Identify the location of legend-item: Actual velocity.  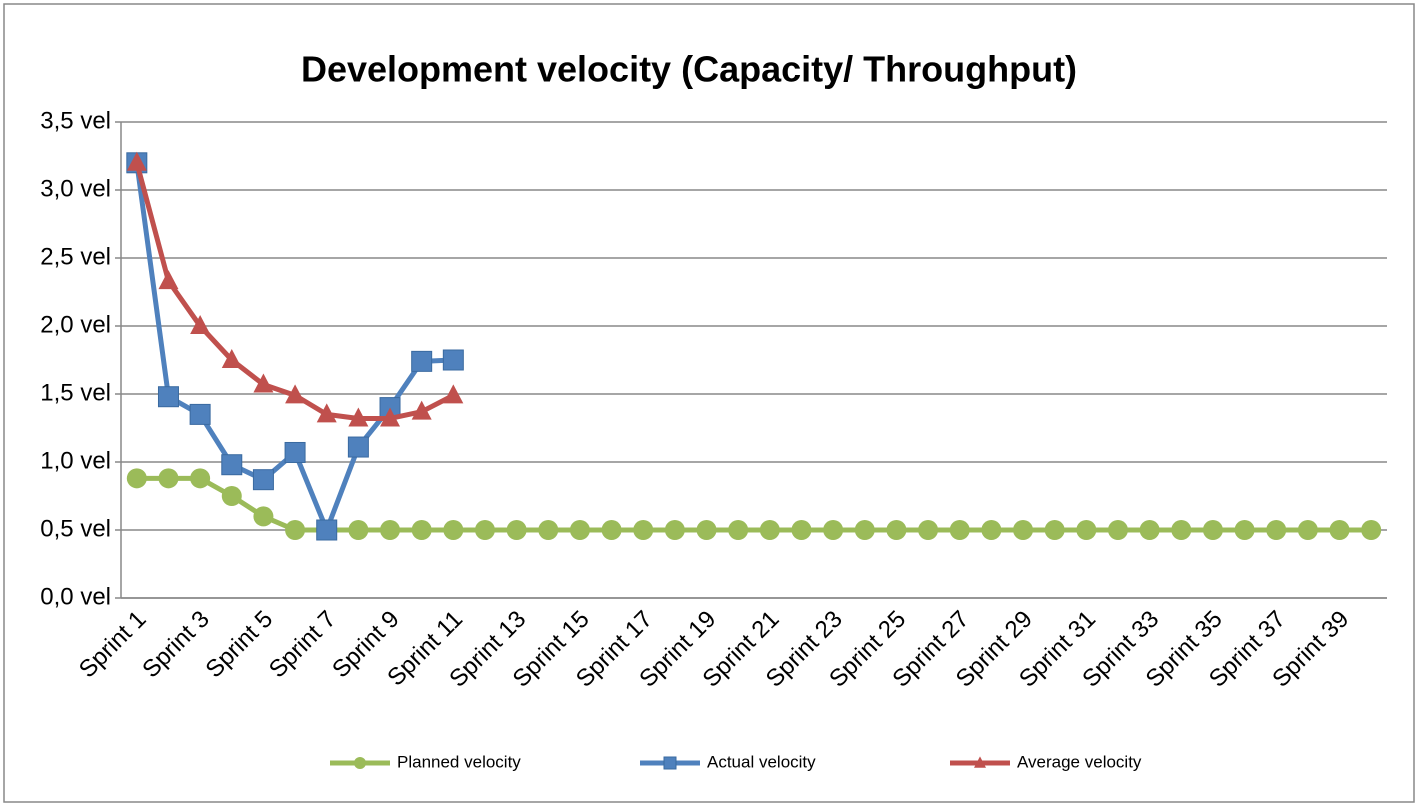
(728, 761).